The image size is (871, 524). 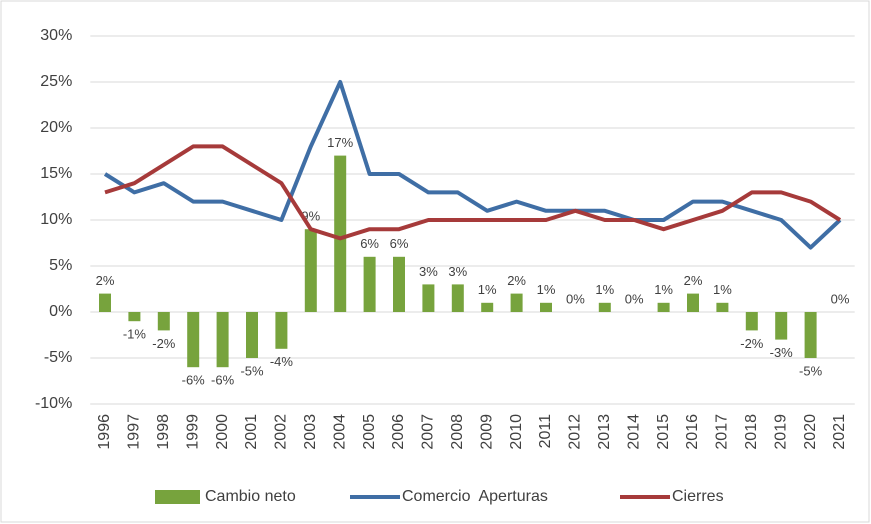 I want to click on data-label: 17%, so click(x=340, y=142).